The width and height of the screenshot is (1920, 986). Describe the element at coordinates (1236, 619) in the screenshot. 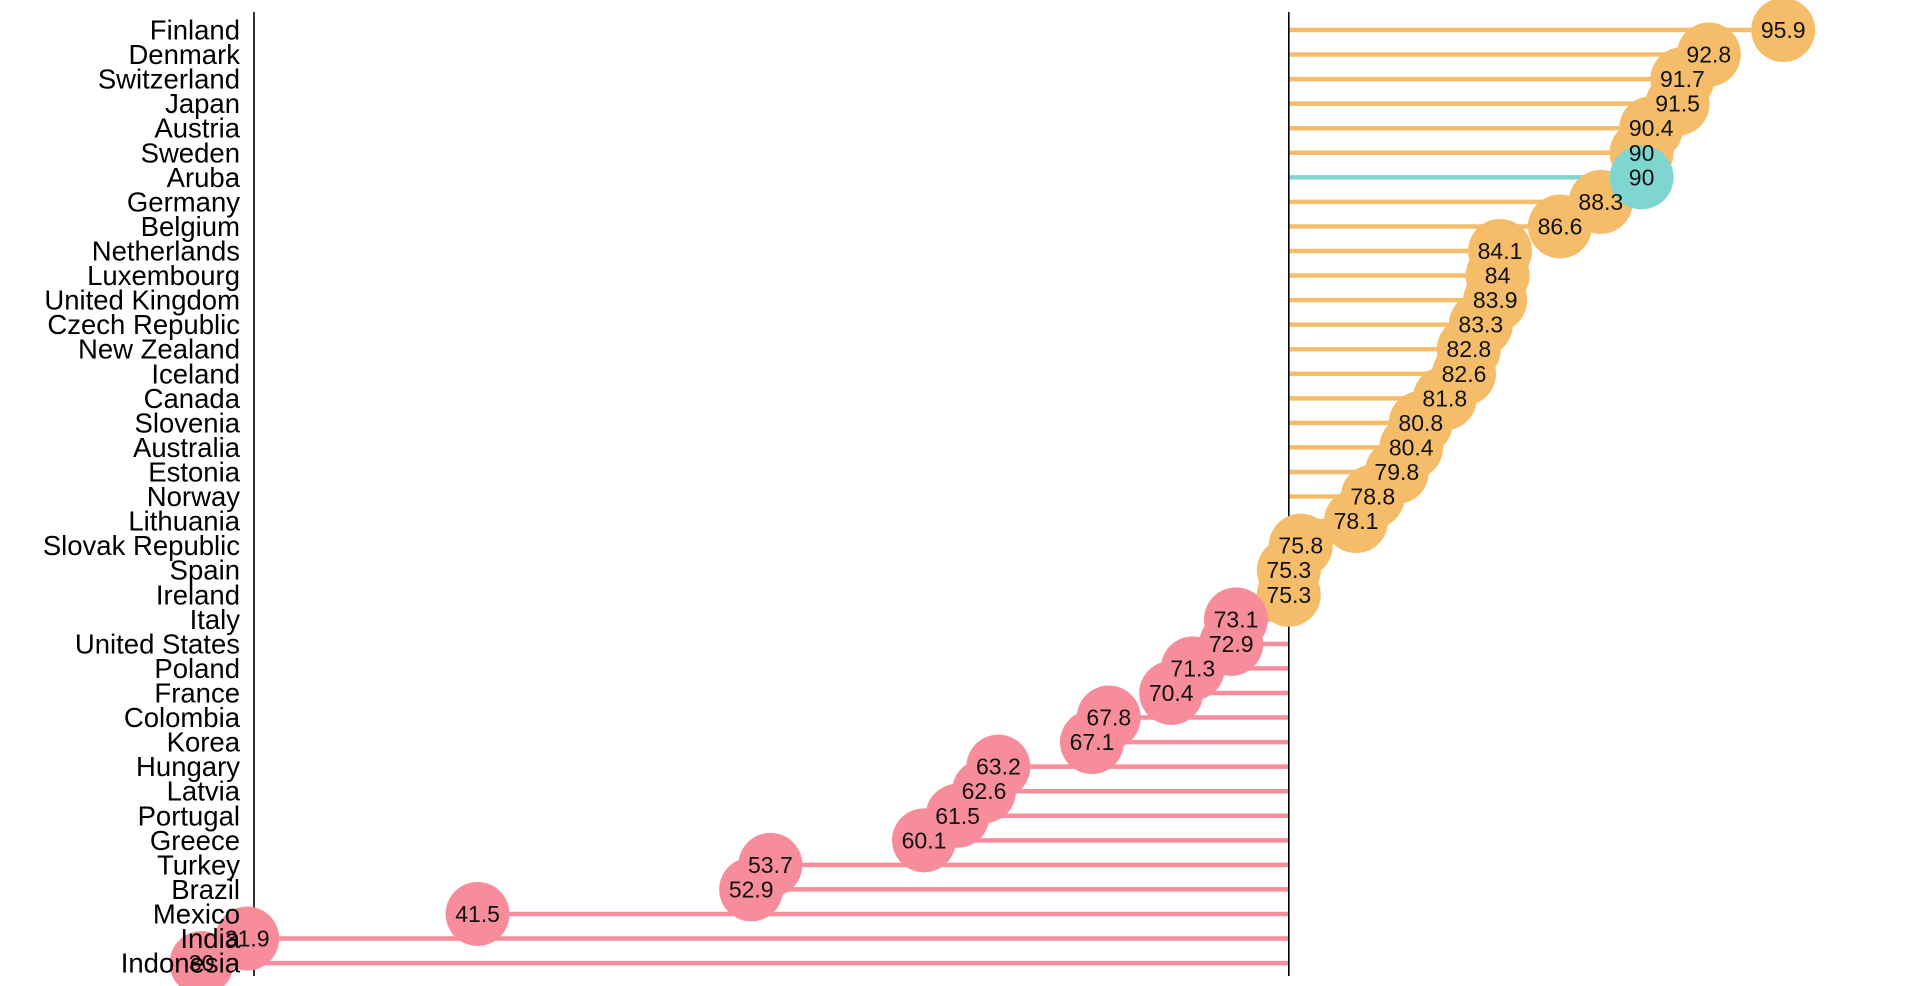

I see `value-label-italy: 73.1` at that location.